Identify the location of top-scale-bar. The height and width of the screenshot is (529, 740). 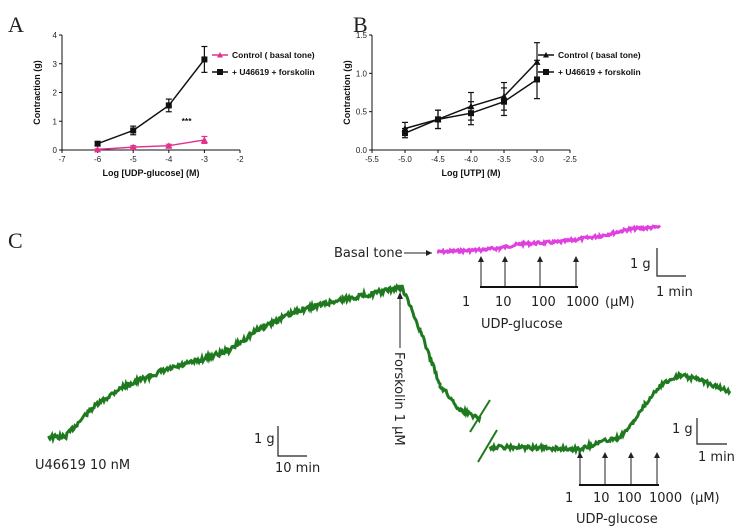
(671, 262).